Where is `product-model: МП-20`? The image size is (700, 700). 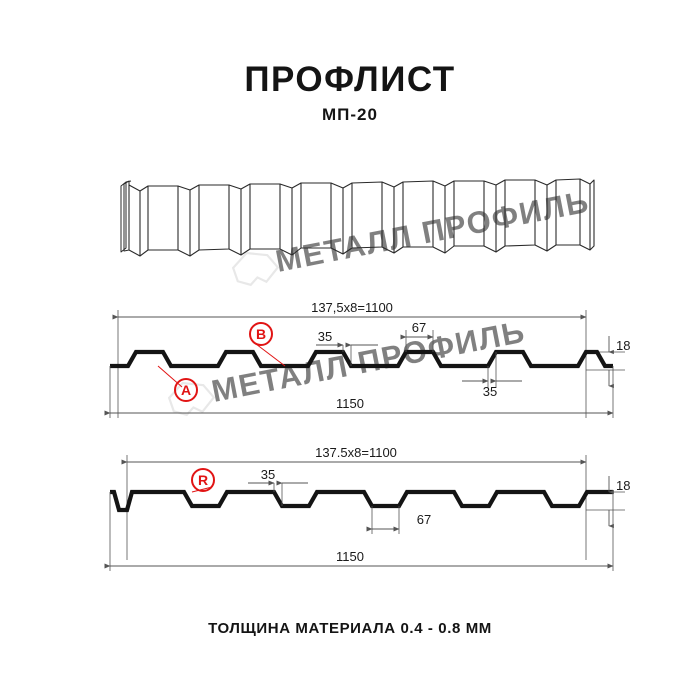
product-model: МП-20 is located at coordinates (350, 114).